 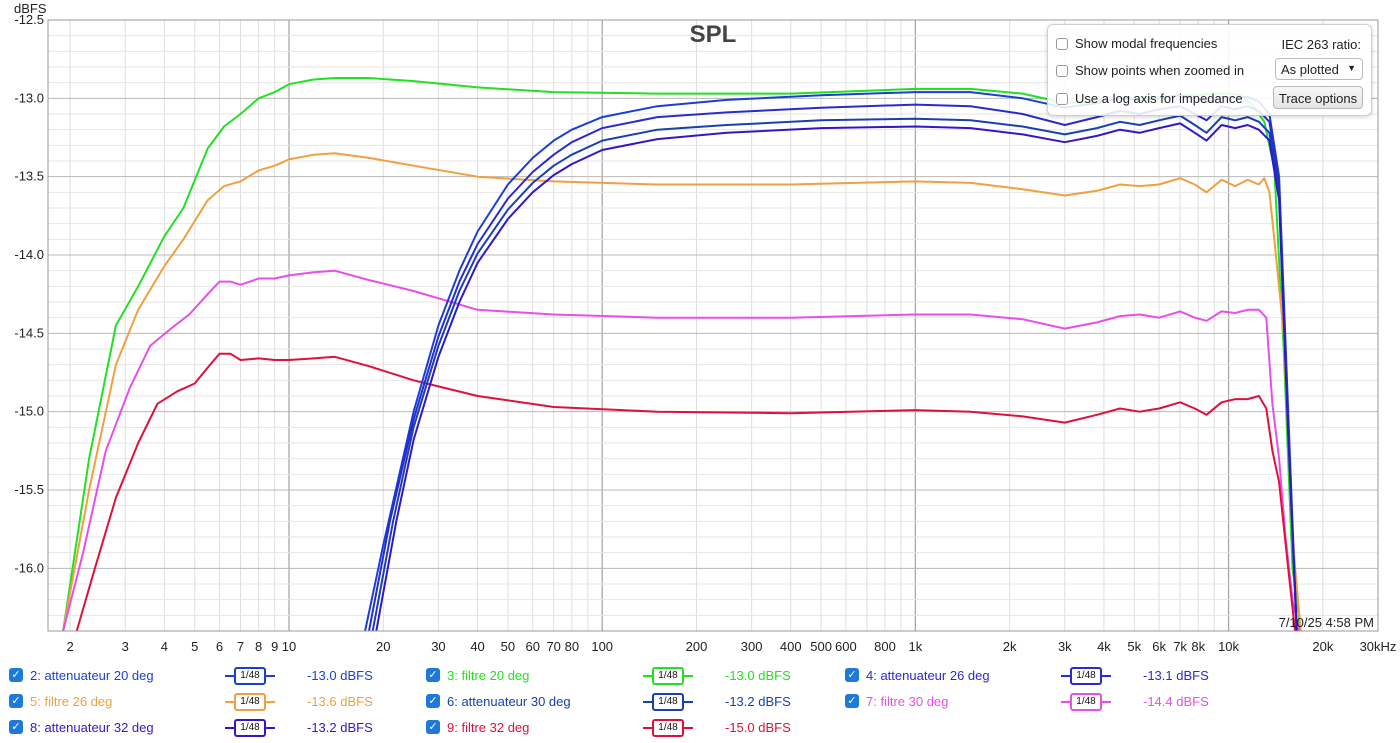 I want to click on legend-trace-name: 7: filtre 30 deg, so click(x=907, y=701).